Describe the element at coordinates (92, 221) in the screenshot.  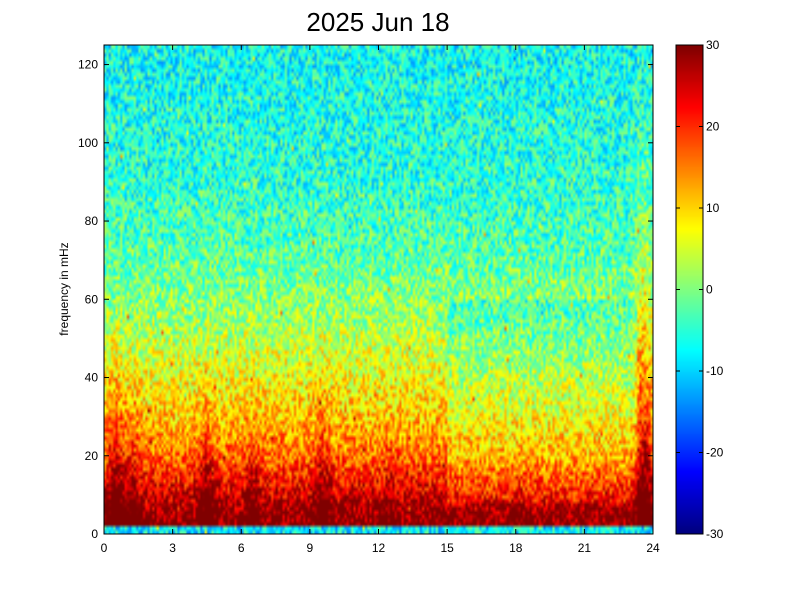
I see `y-tick-label: 80` at that location.